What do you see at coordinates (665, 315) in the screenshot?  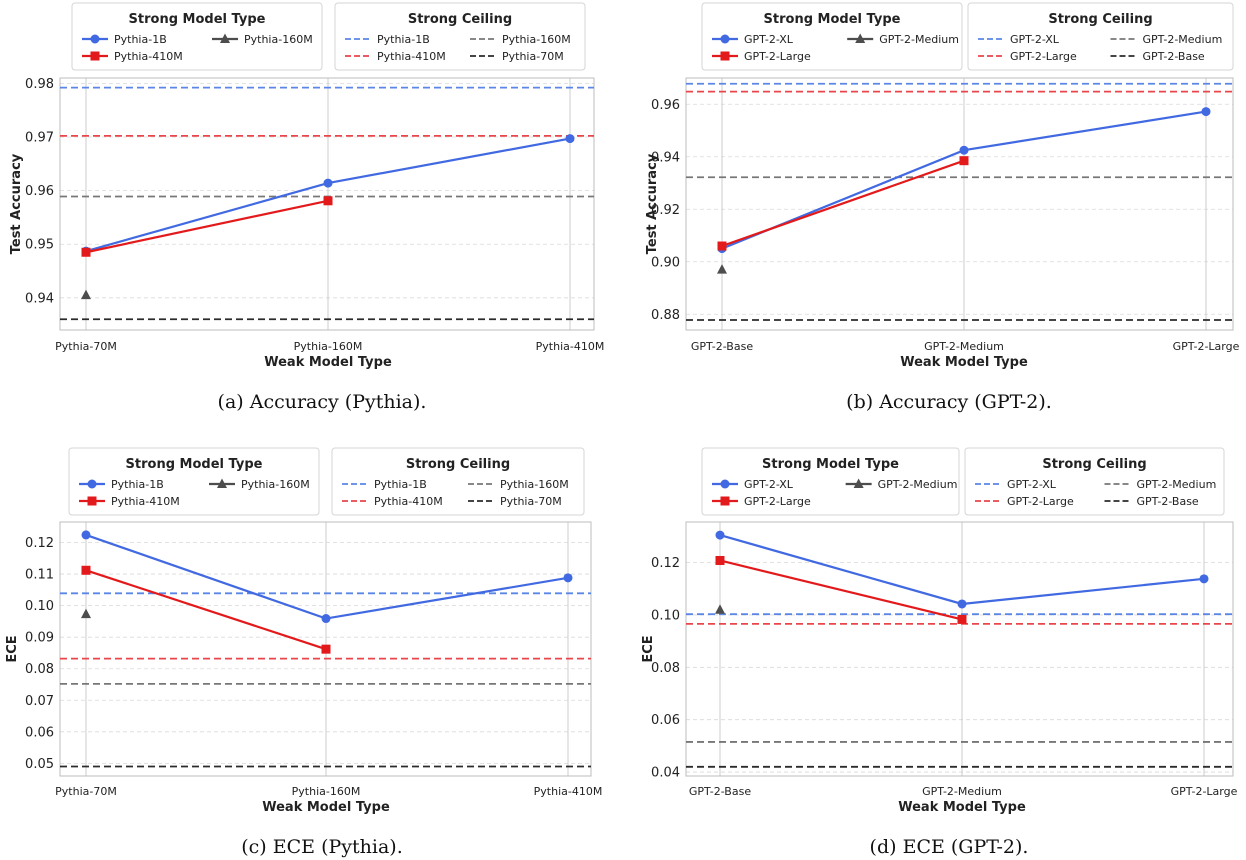 I see `y-tick-label: 0.88` at bounding box center [665, 315].